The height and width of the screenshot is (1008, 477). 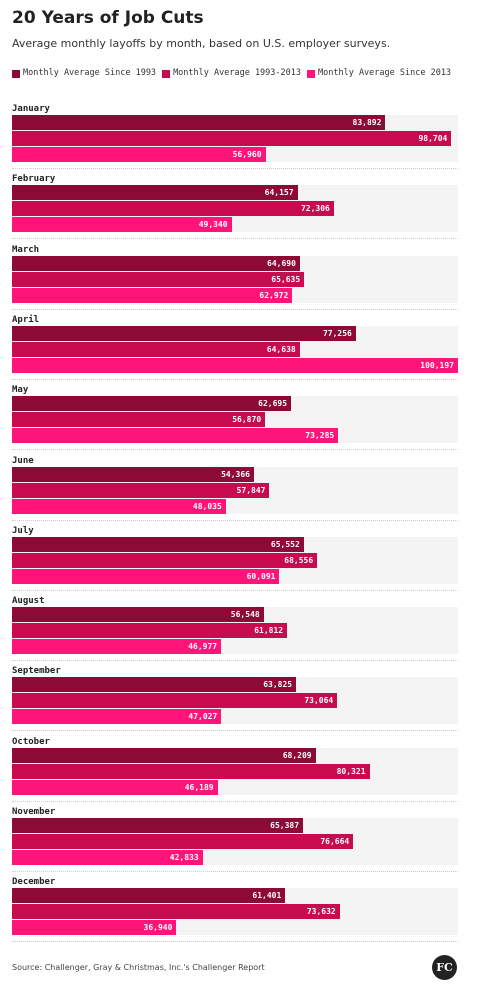 What do you see at coordinates (26, 319) in the screenshot?
I see `category-label: April` at bounding box center [26, 319].